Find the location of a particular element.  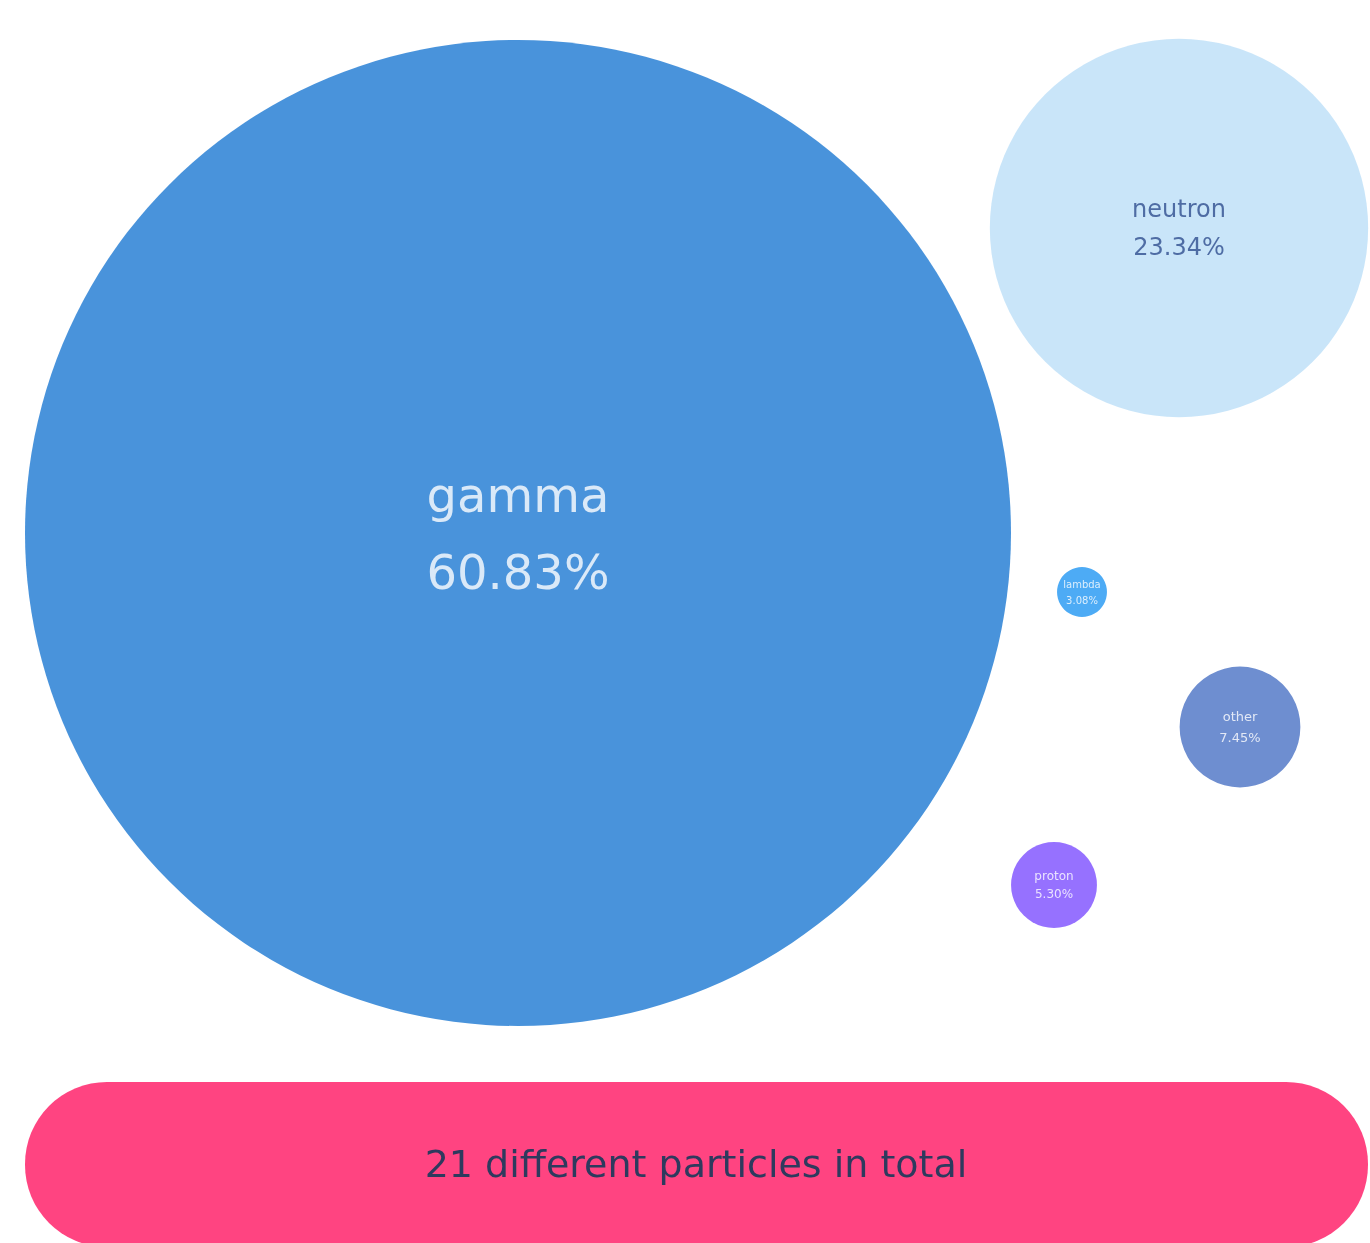

data-label: 60.83% is located at coordinates (518, 571).